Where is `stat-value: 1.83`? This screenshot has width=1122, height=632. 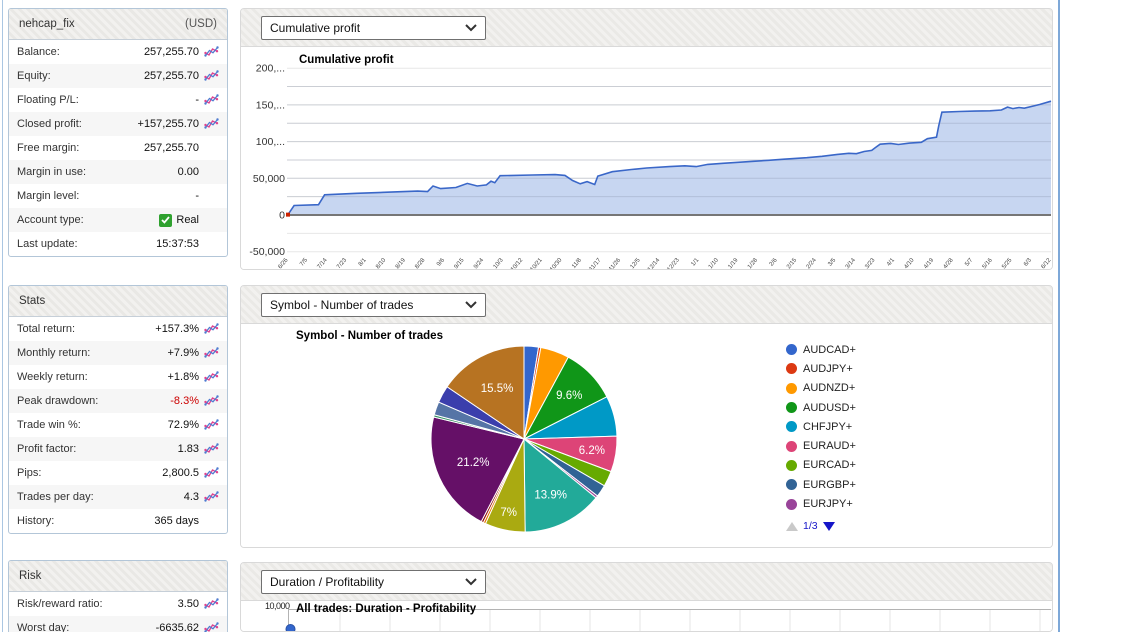
stat-value: 1.83 is located at coordinates (188, 449).